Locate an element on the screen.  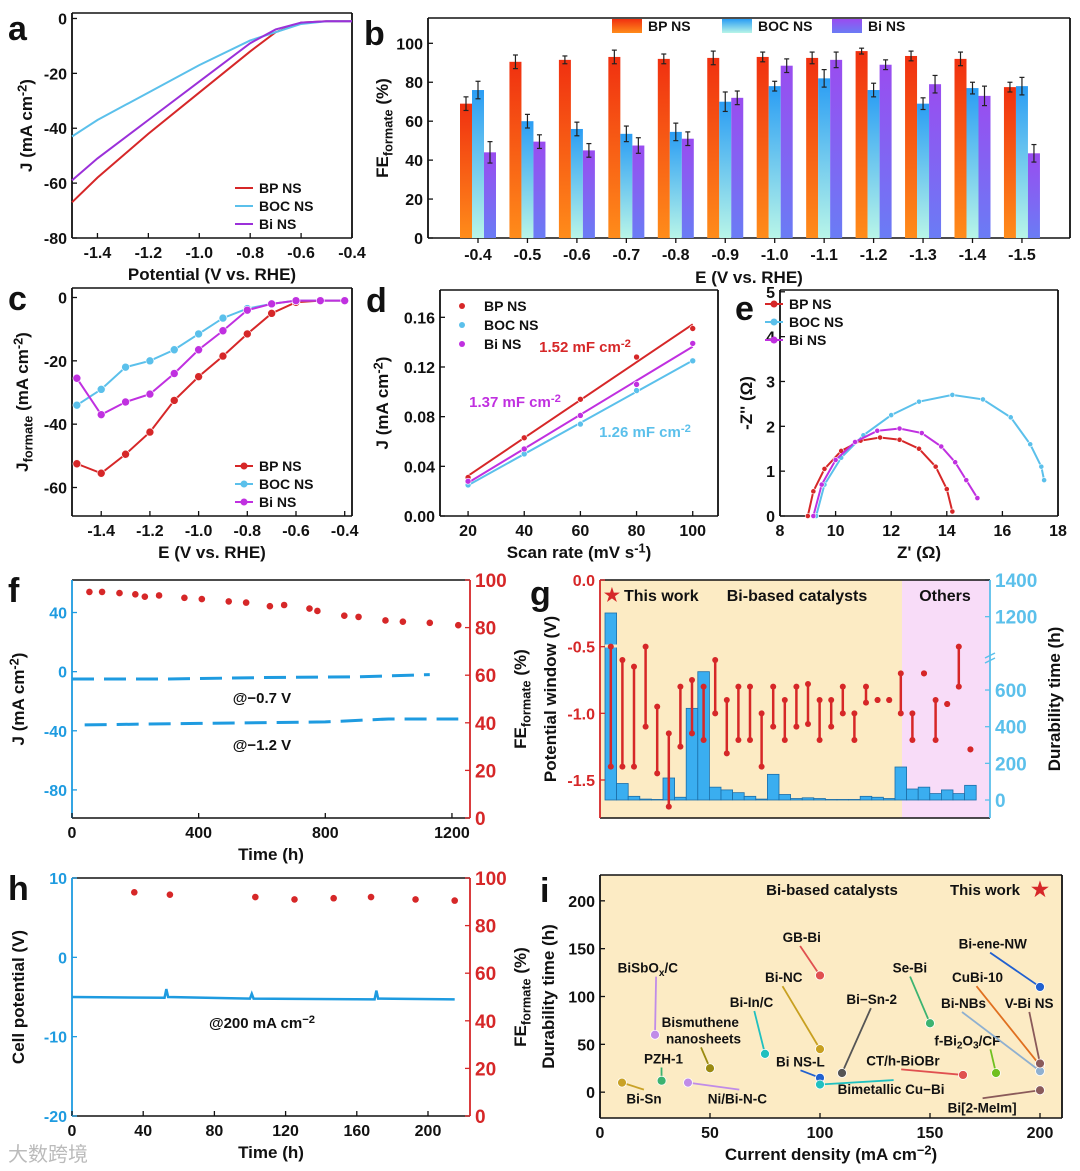
x-tick-label: -1.1 is located at coordinates (824, 255).